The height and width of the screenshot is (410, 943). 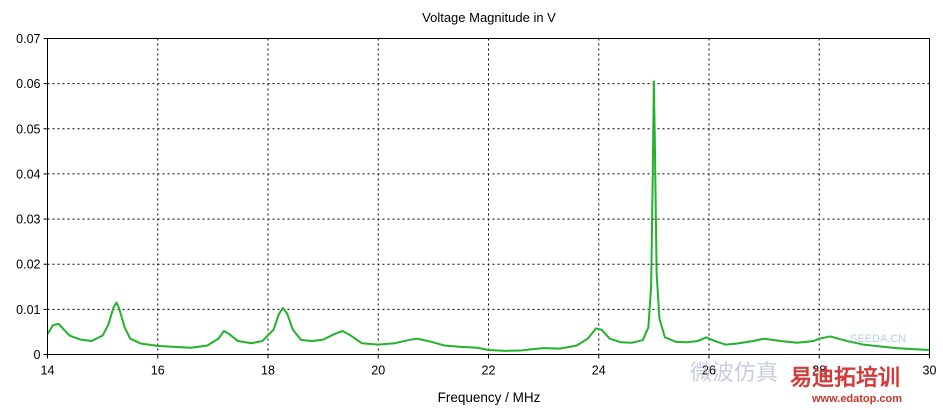 I want to click on watermark-group: 微波仿真 SEEDA.CN, so click(x=798, y=359).